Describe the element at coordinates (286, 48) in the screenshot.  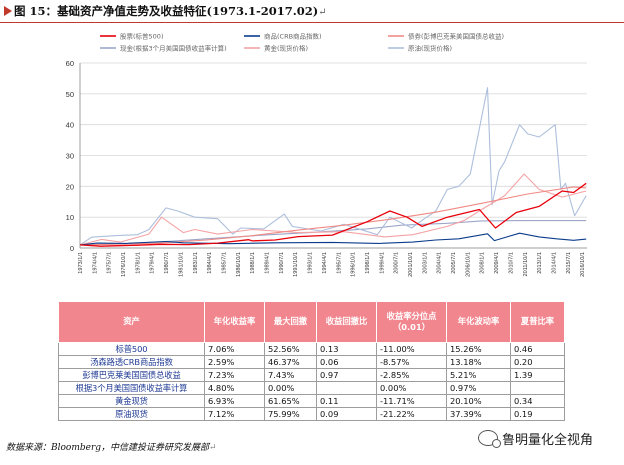
I see `legend-label: 黄金(现货价格)` at that location.